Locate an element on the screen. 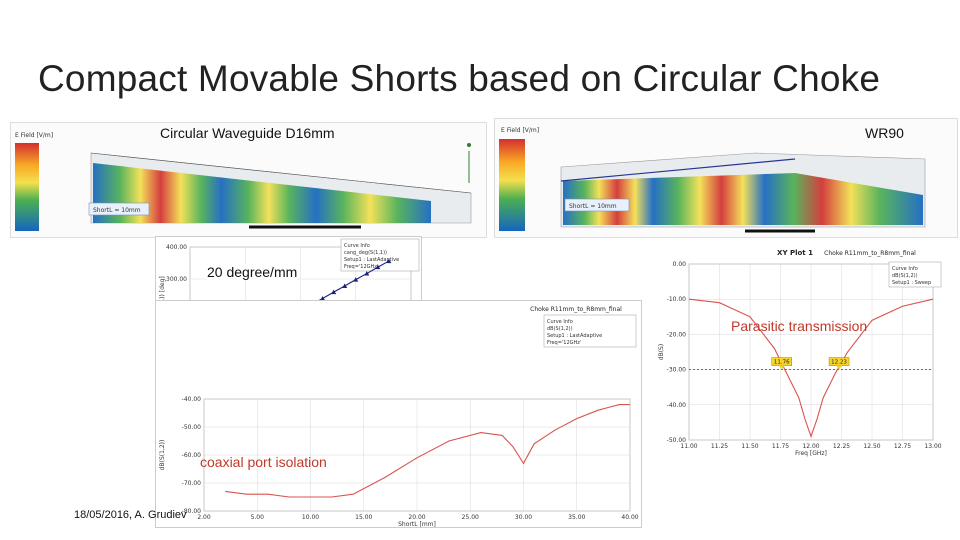  x-tick-label: 10.00 is located at coordinates (310, 517).